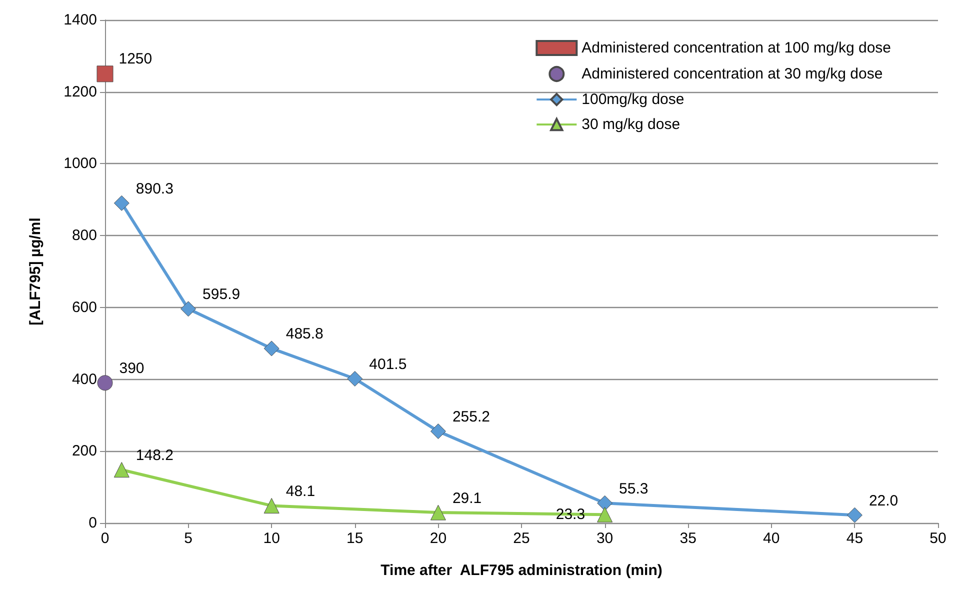  I want to click on x-axis-title: Time after ALF795 administration (min), so click(521, 570).